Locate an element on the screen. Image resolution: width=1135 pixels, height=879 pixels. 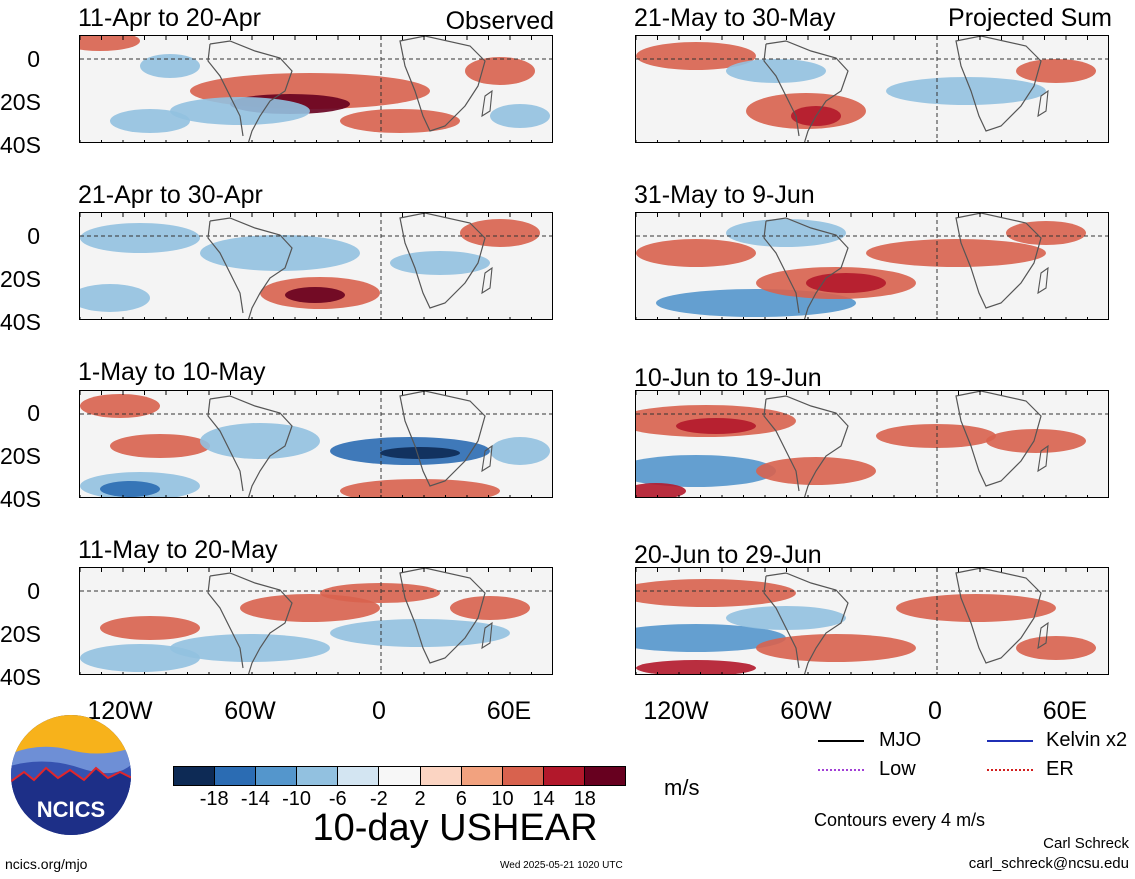
lon-label-60w-left: 60W is located at coordinates (250, 711).